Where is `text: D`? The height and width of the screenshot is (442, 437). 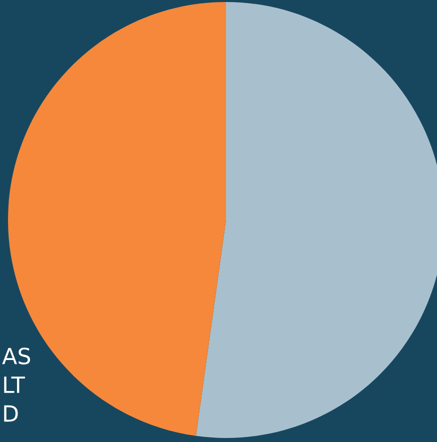
text: D is located at coordinates (11, 413).